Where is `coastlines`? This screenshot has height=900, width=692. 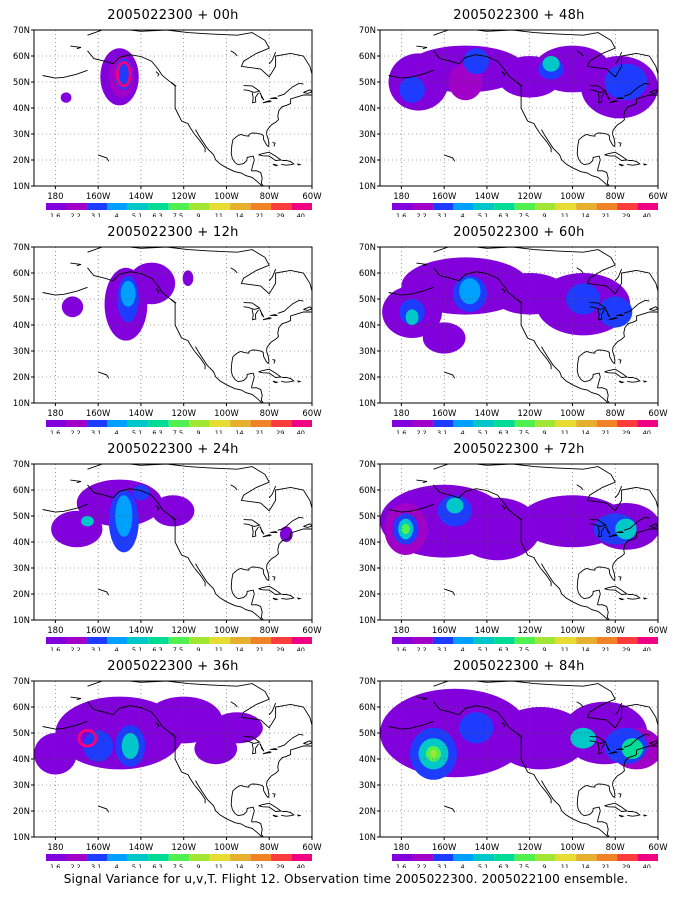
coastlines is located at coordinates (530, 542).